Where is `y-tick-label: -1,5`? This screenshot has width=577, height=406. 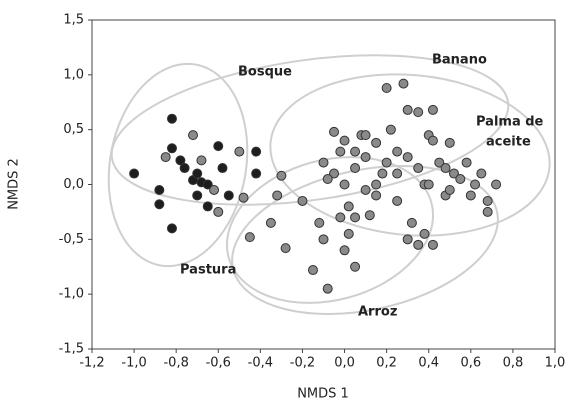 y-tick-label: -1,5 is located at coordinates (71, 349).